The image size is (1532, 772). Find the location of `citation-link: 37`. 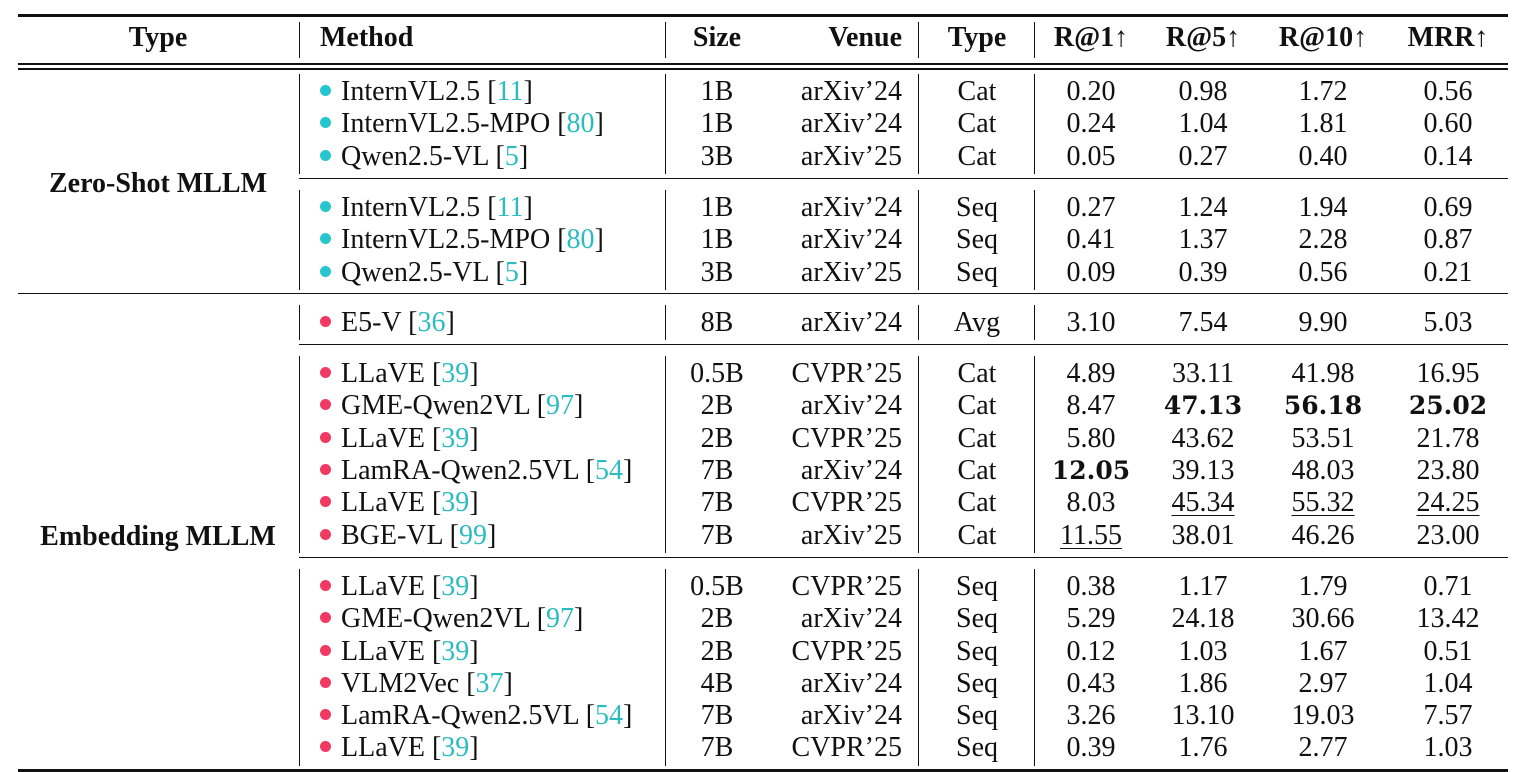

citation-link: 37 is located at coordinates (489, 683).